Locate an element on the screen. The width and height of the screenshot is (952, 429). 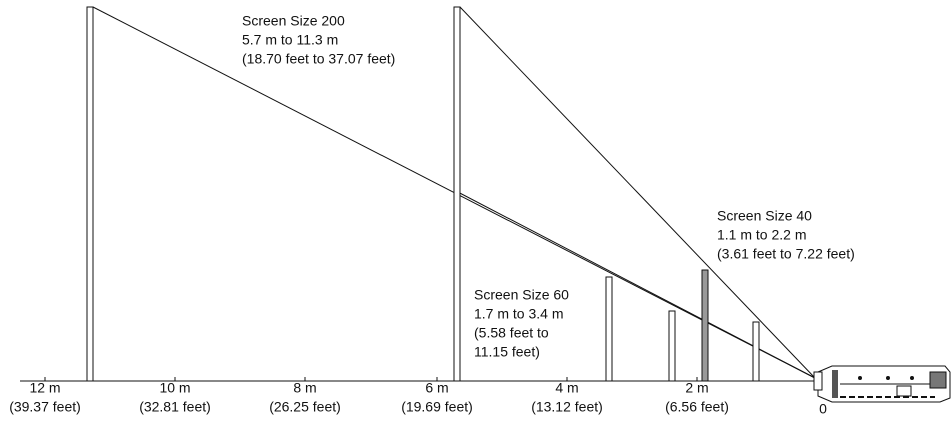
annotation-line: Screen Size 40 is located at coordinates (764, 216).